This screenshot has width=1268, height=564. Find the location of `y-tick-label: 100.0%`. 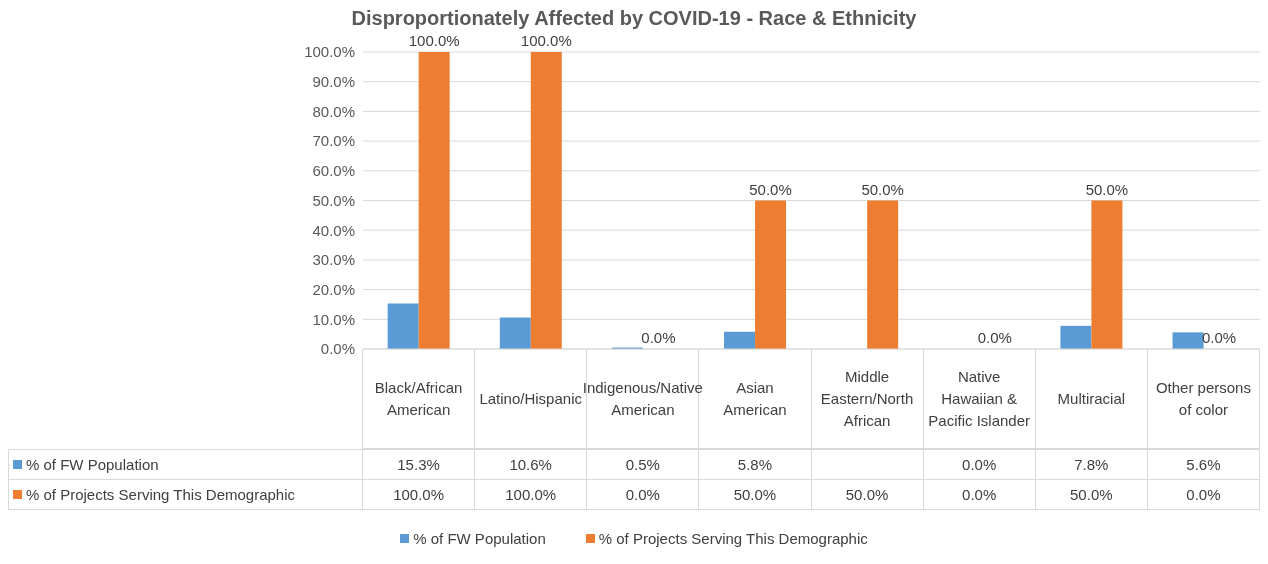

y-tick-label: 100.0% is located at coordinates (329, 52).